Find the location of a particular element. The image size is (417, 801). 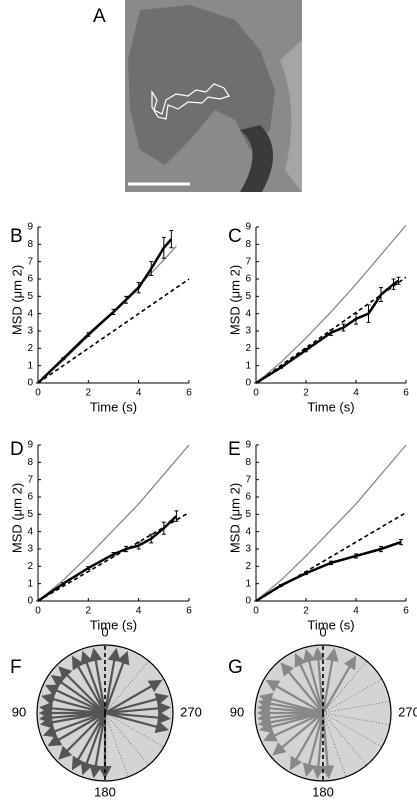

panel-label: F is located at coordinates (16, 667).